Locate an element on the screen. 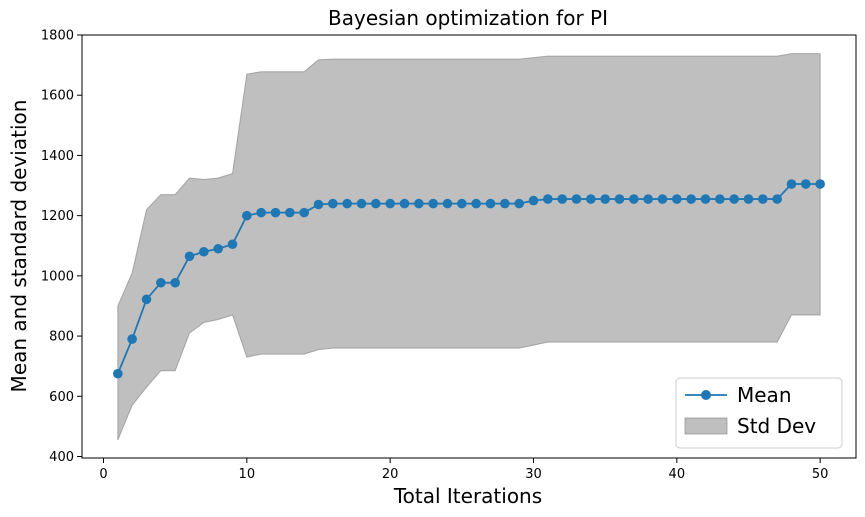 The height and width of the screenshot is (517, 865). legend-std-swatch is located at coordinates (706, 426).